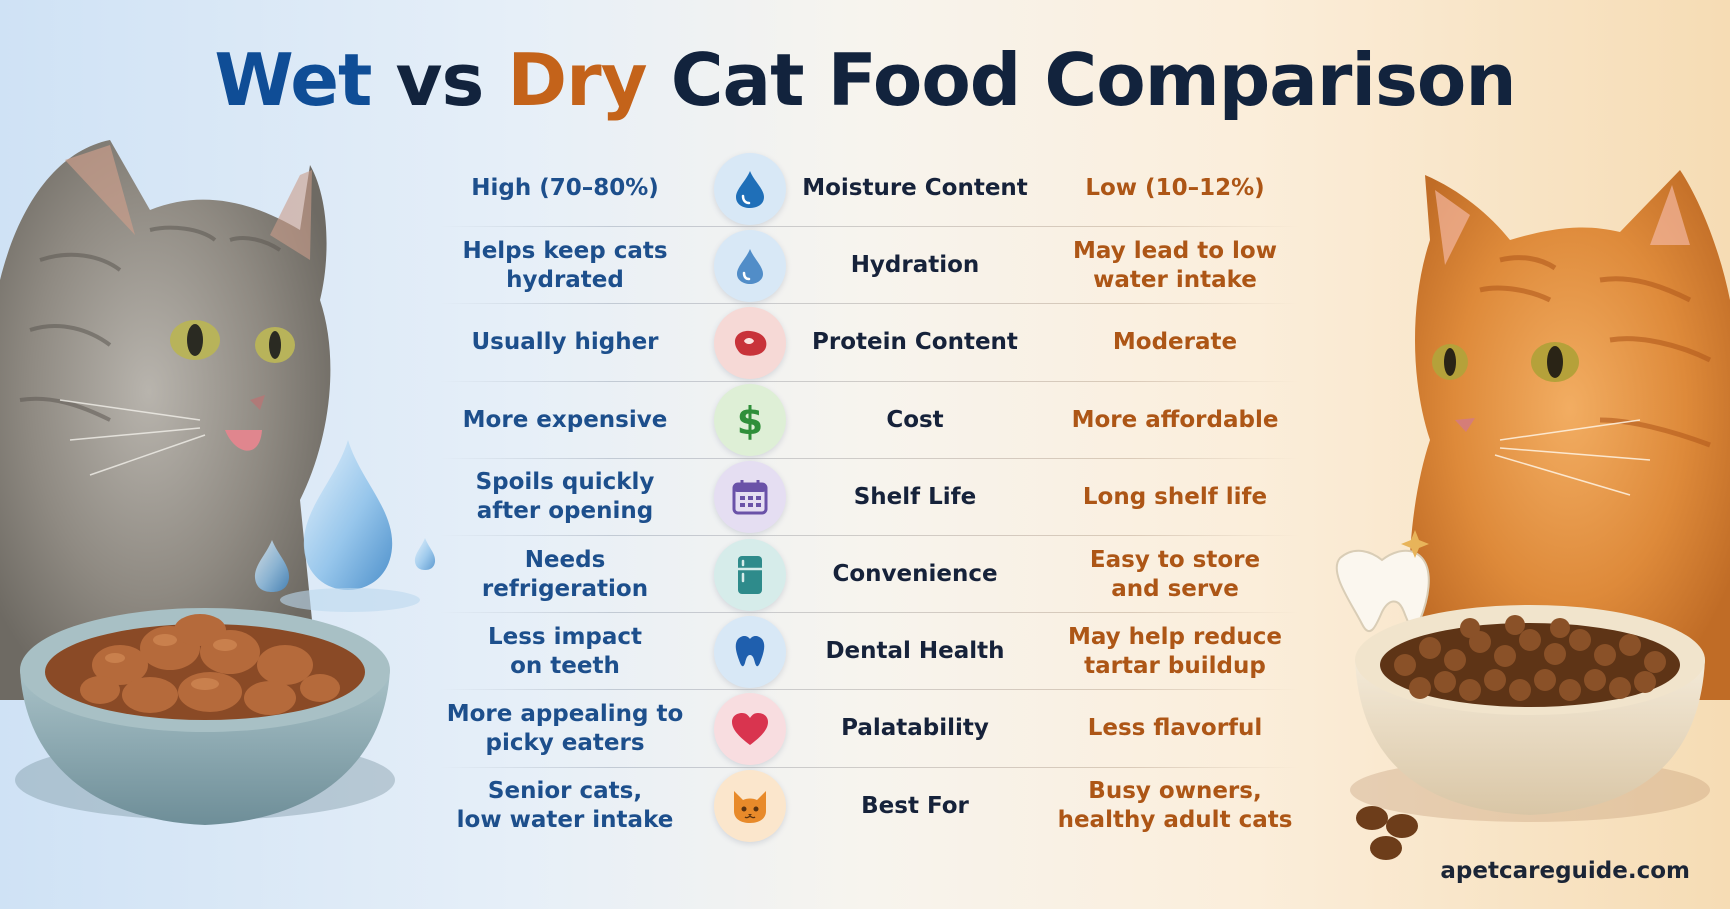  I want to click on wet-food-bowl, so click(205, 716).